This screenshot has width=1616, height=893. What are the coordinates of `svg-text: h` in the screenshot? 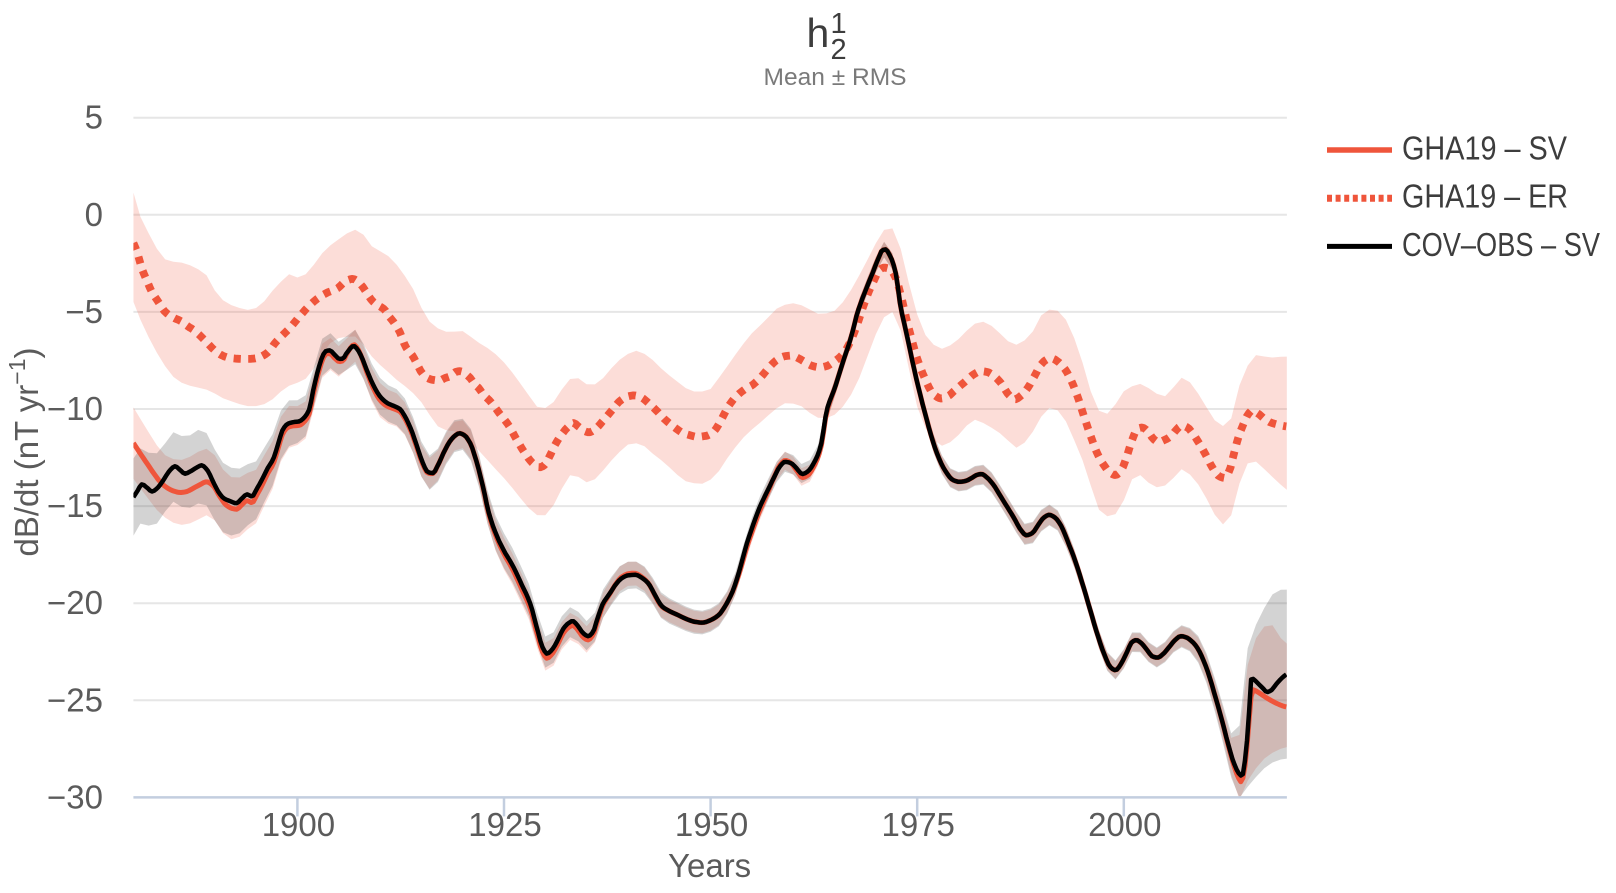 It's located at (818, 33).